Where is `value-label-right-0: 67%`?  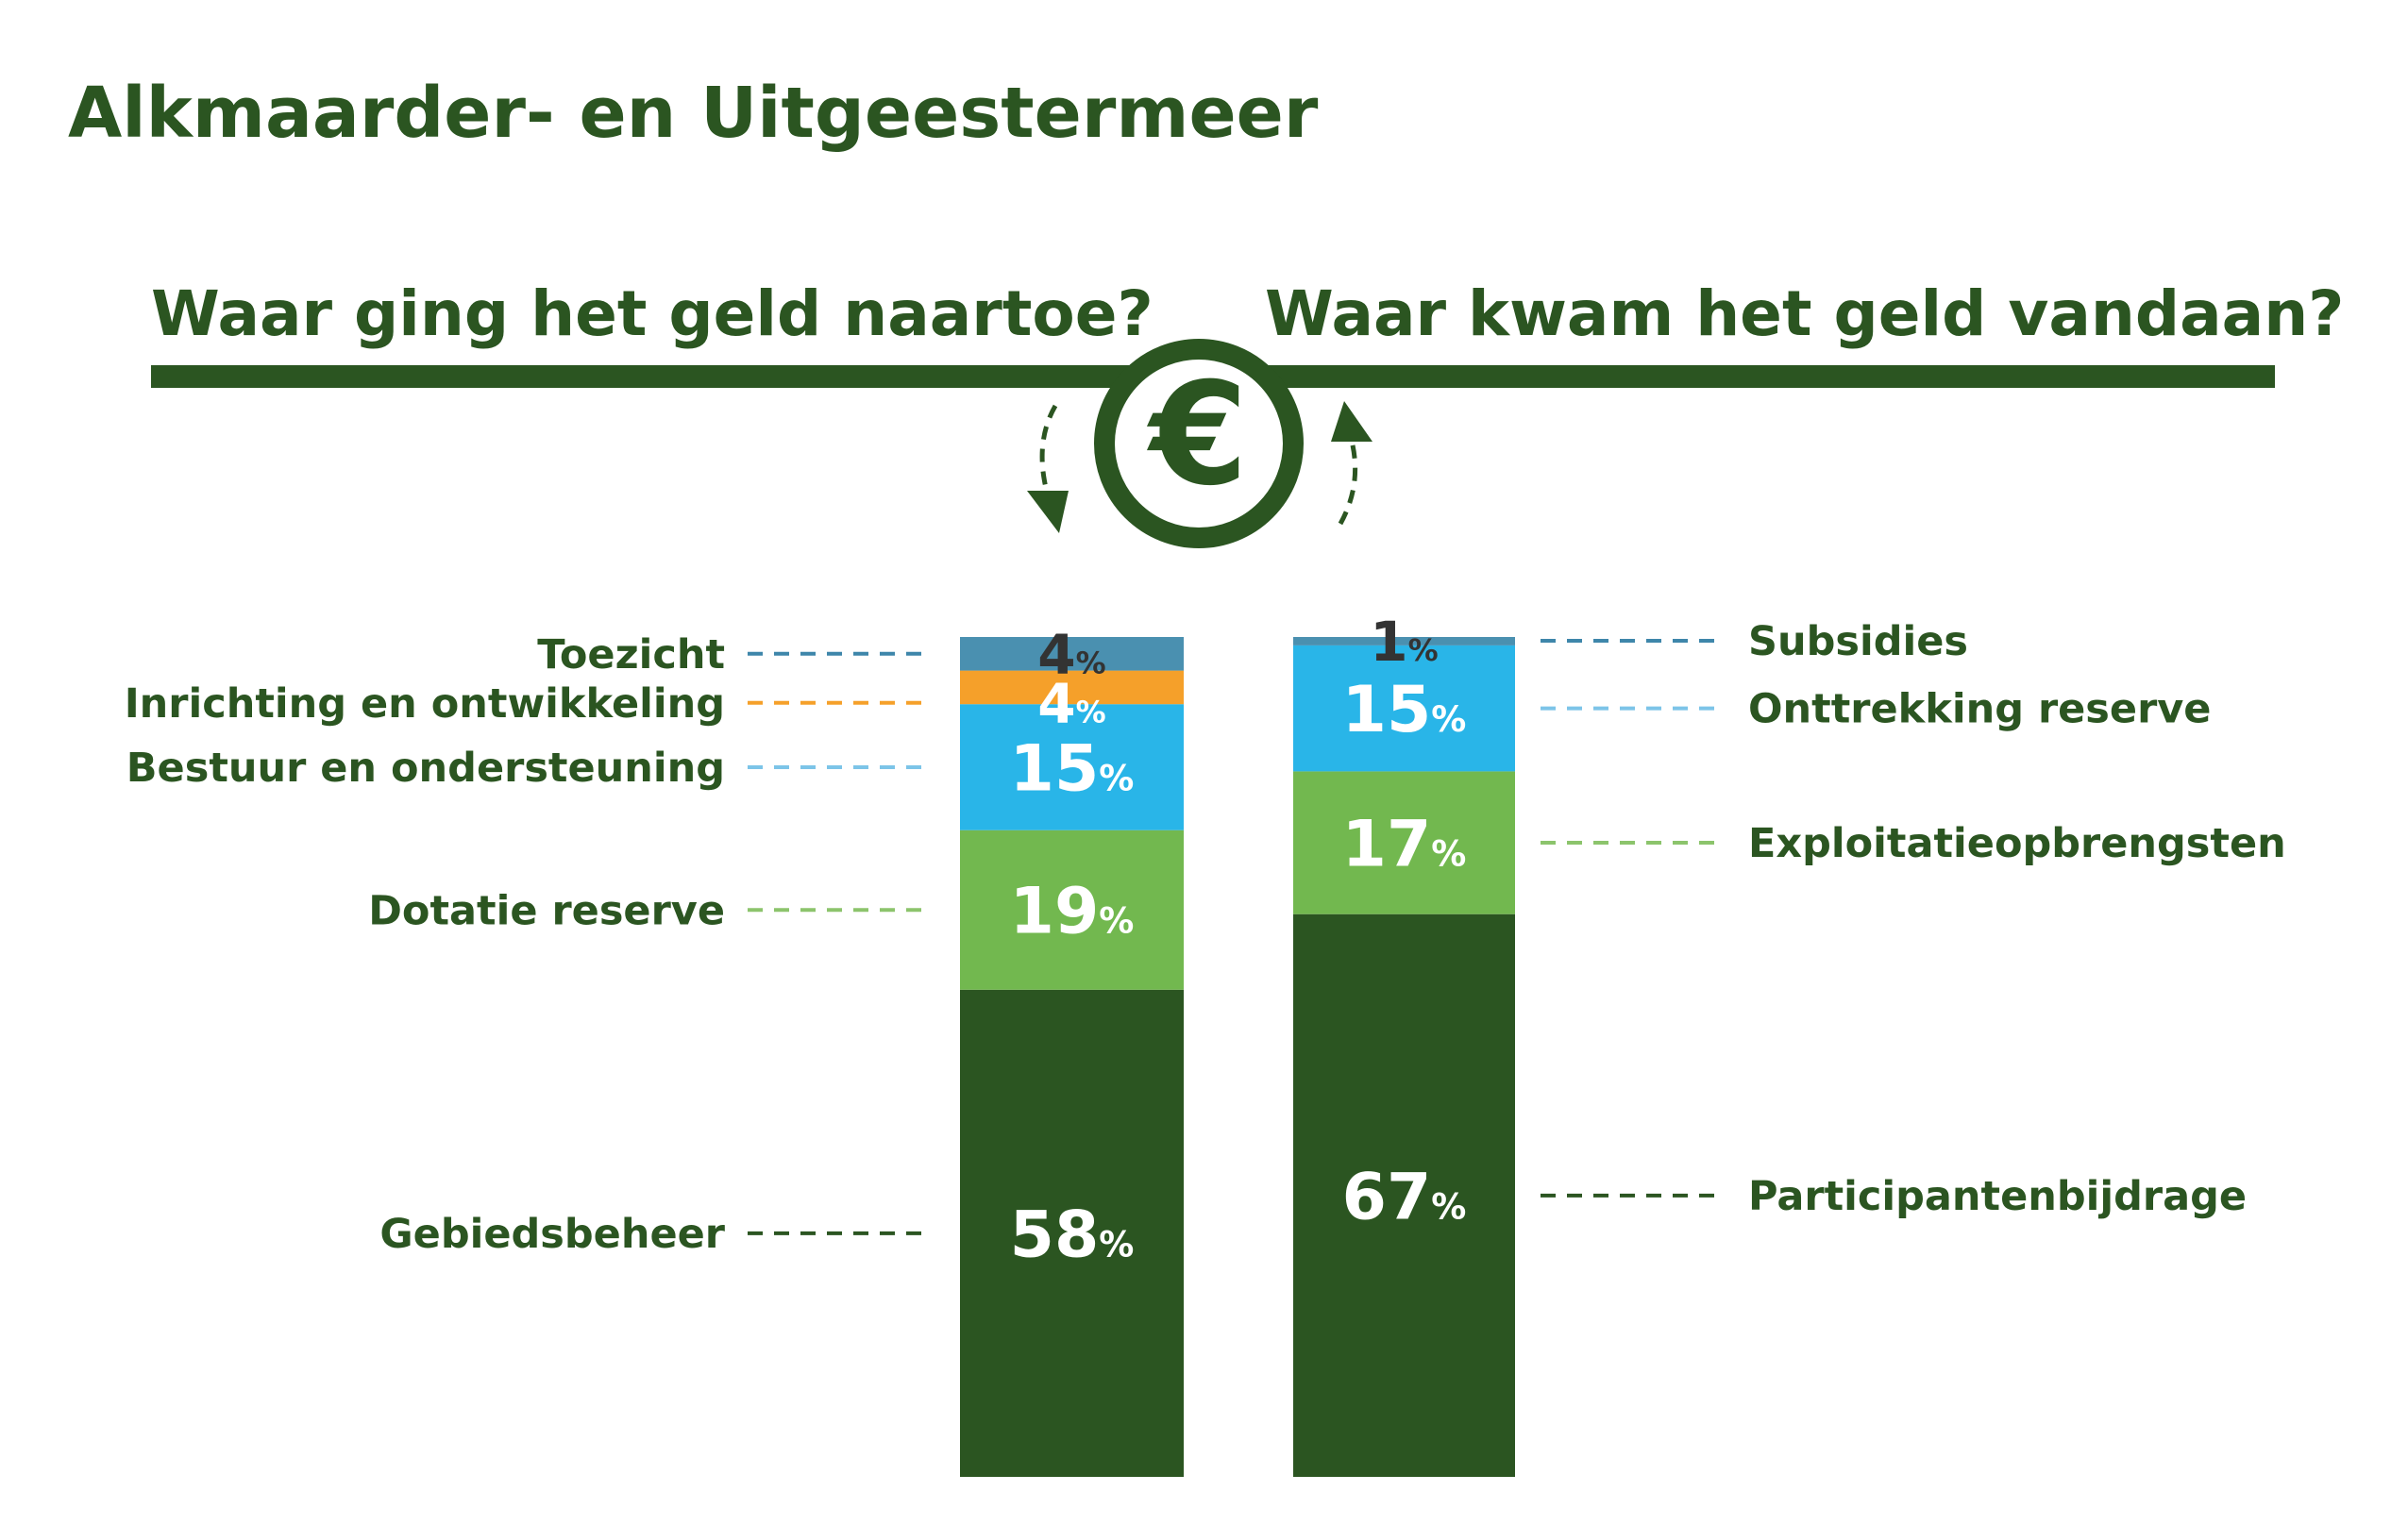
value-label-right-0: 67% is located at coordinates (1404, 1197).